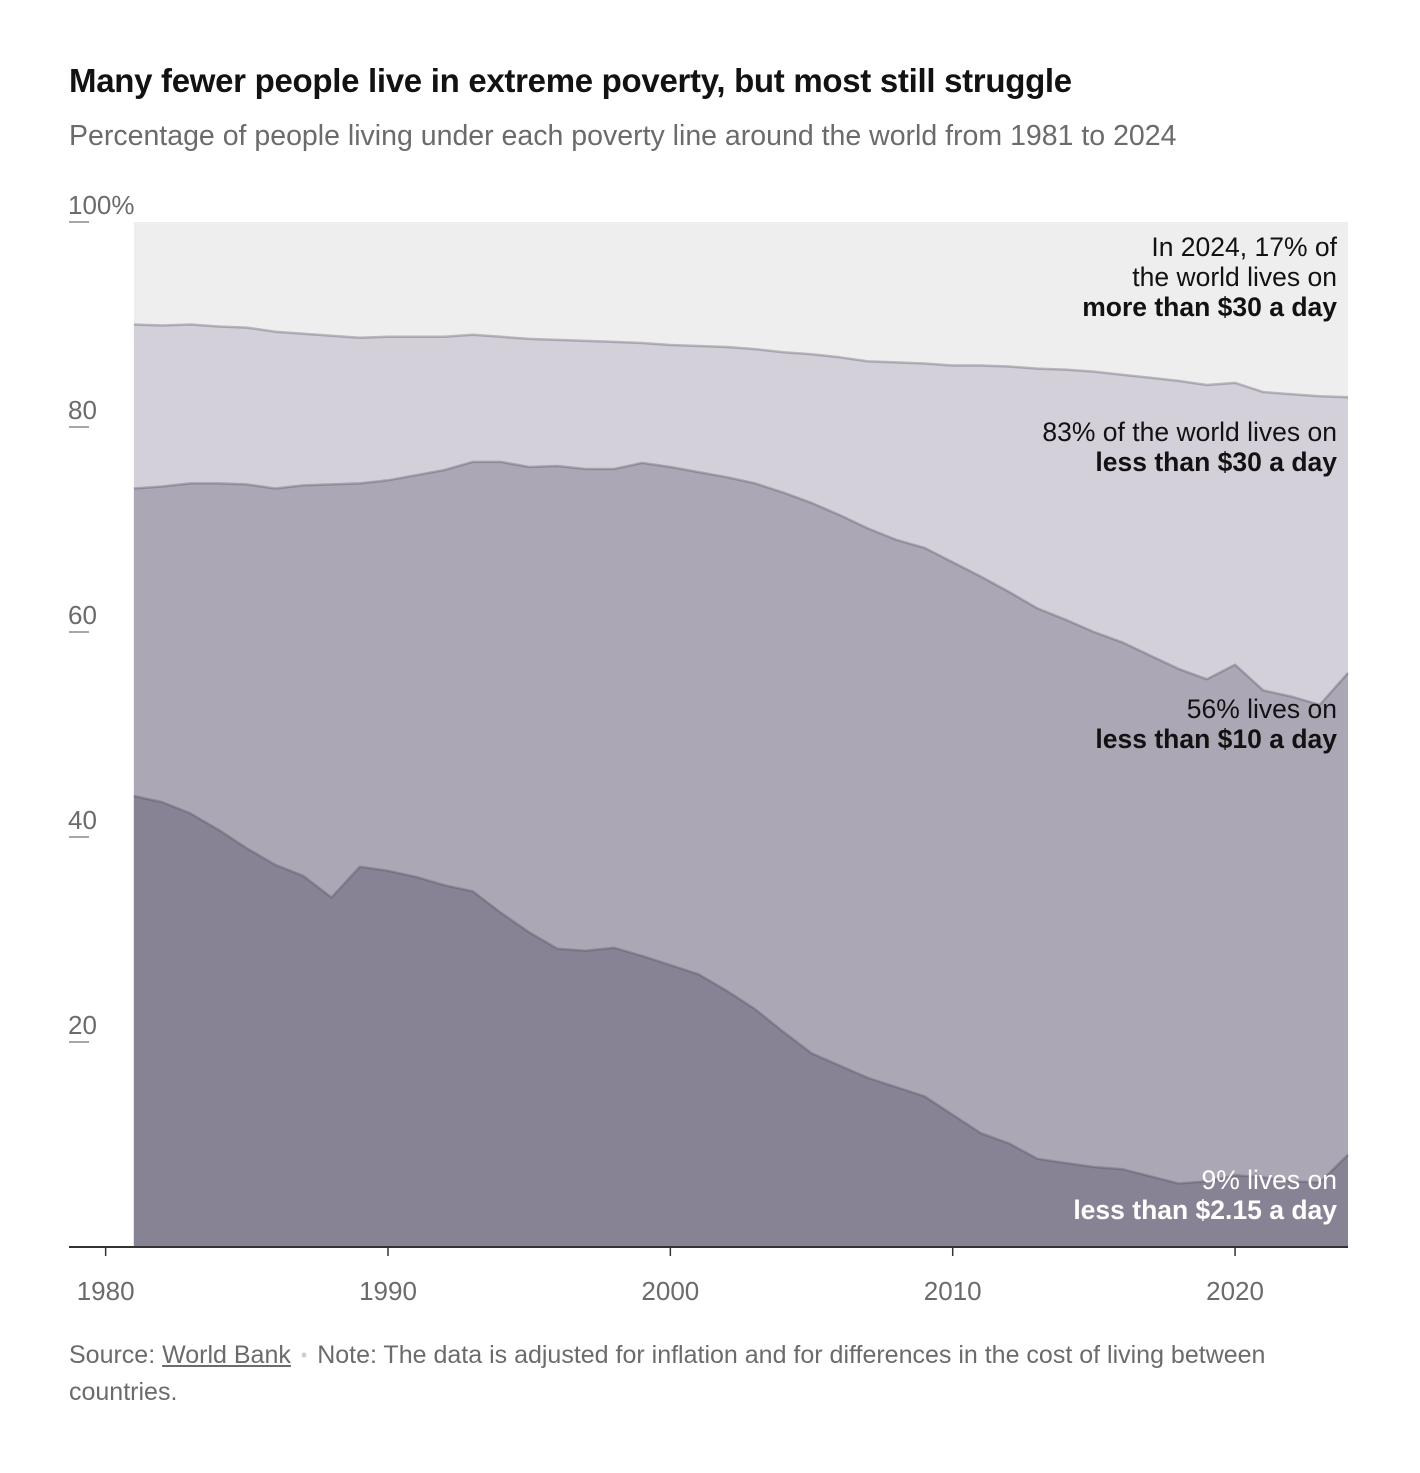 This screenshot has height=1473, width=1420. Describe the element at coordinates (1235, 1291) in the screenshot. I see `x-tick-label-4: 2020` at that location.